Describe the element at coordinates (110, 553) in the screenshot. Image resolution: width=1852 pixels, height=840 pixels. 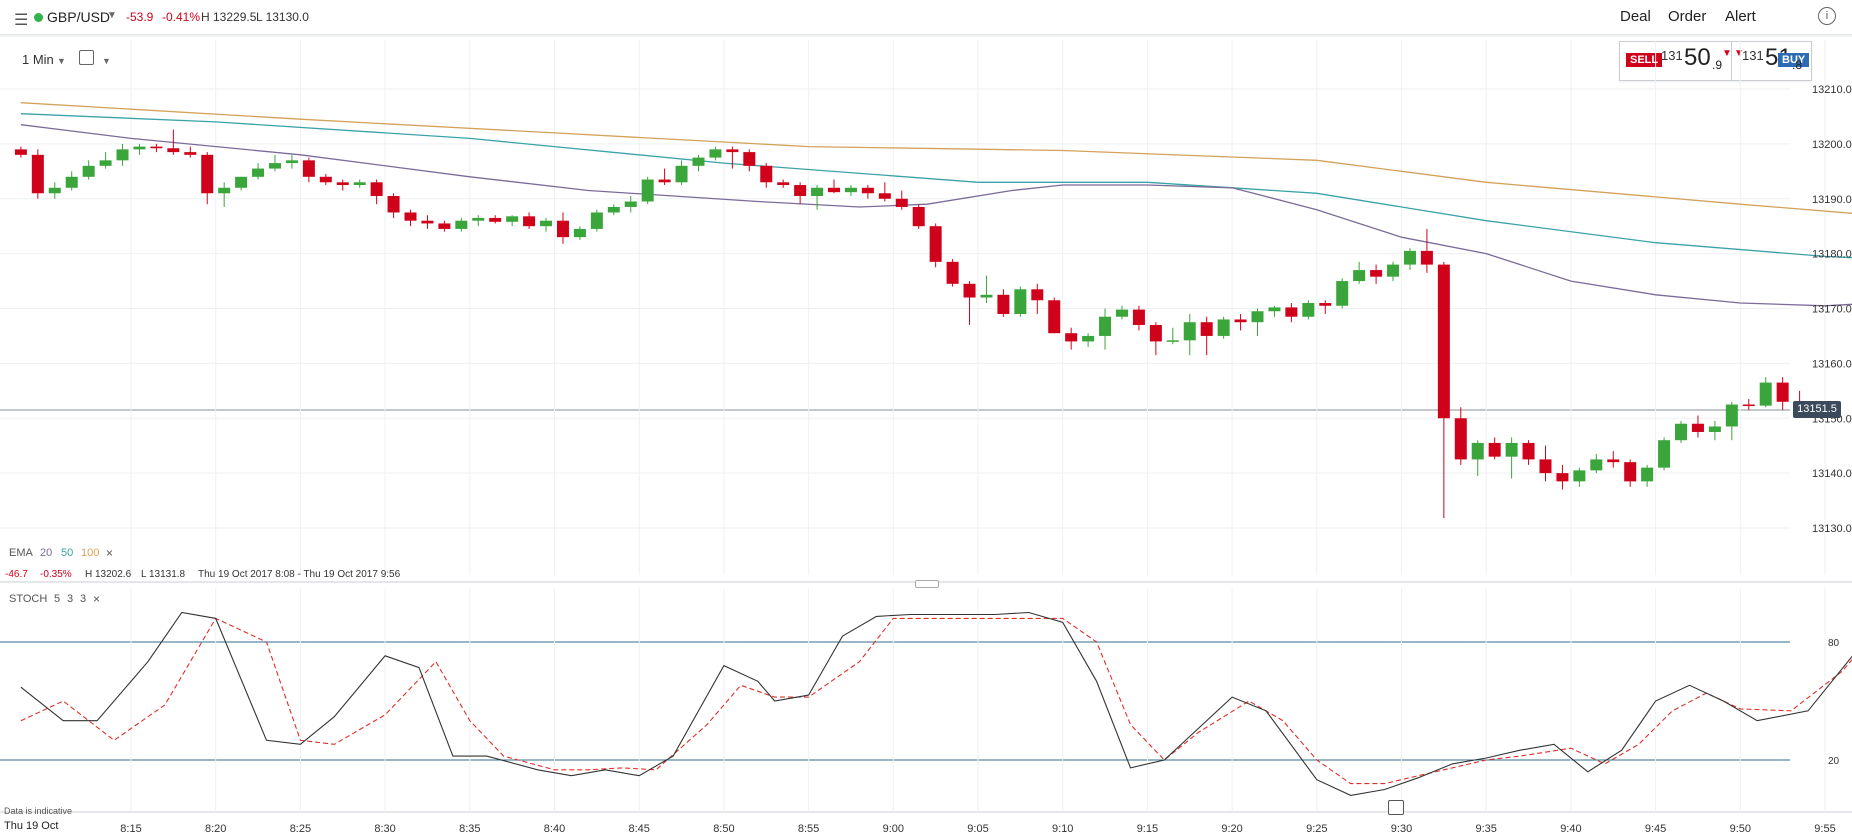
I see `ema-close-icon: ×` at that location.